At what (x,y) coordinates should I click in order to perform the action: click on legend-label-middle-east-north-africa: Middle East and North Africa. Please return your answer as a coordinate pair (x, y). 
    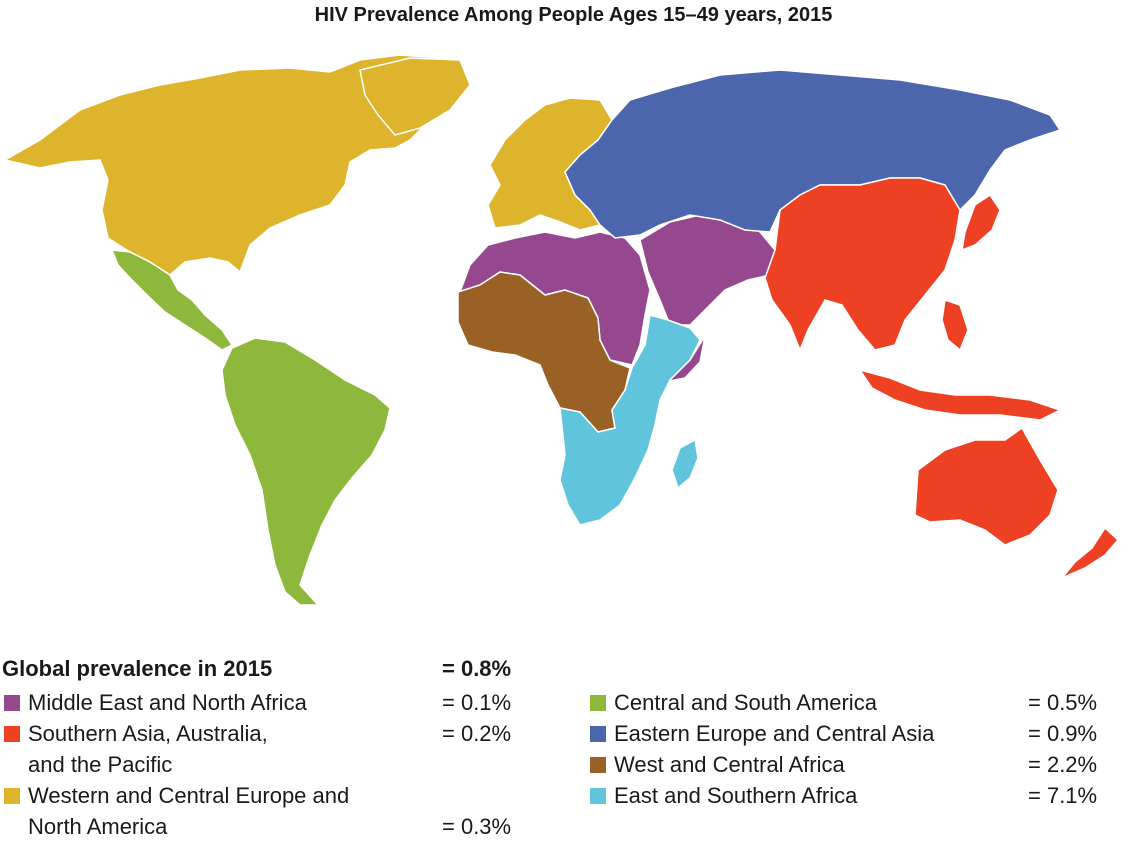
    Looking at the image, I should click on (167, 702).